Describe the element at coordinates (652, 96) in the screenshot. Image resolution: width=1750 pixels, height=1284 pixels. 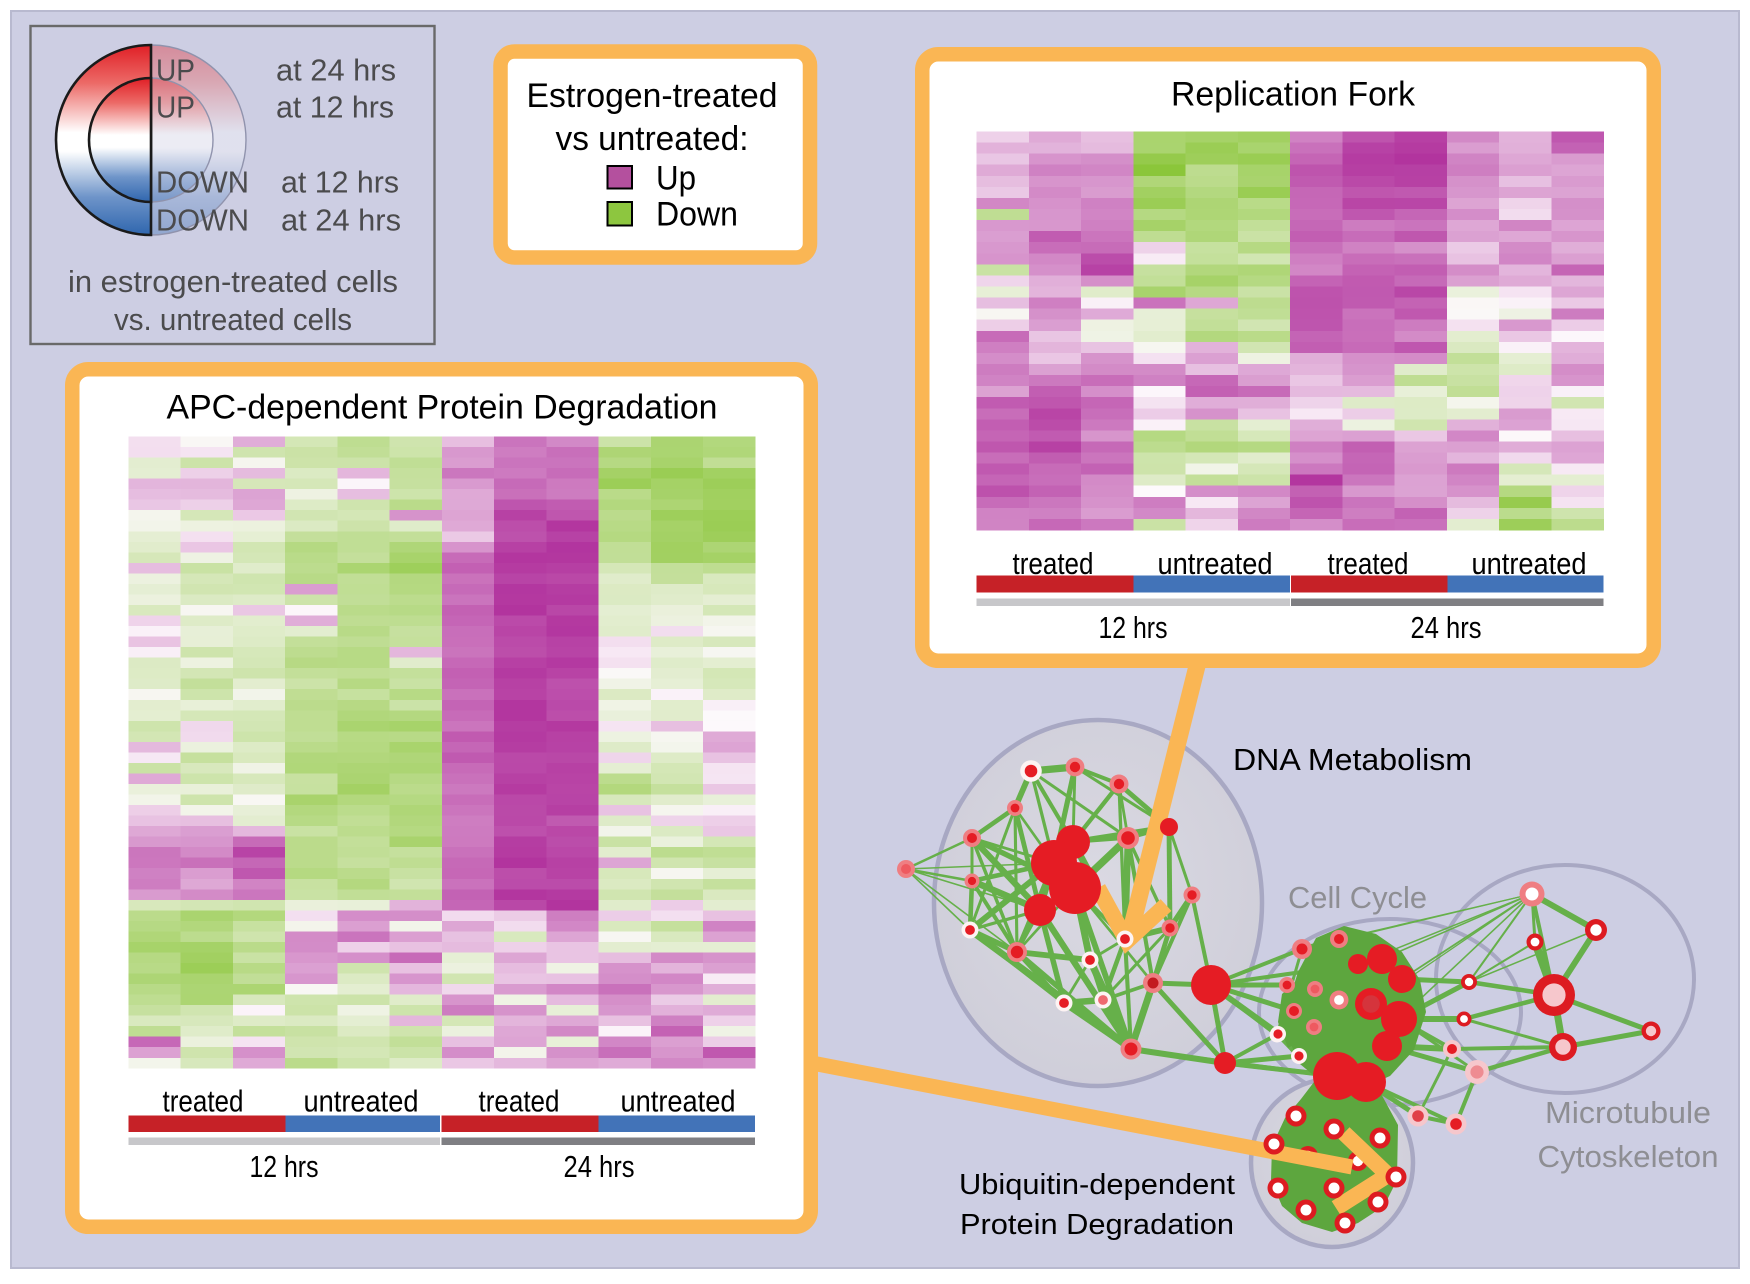
I see `svg-text: Estrogen-treated` at that location.